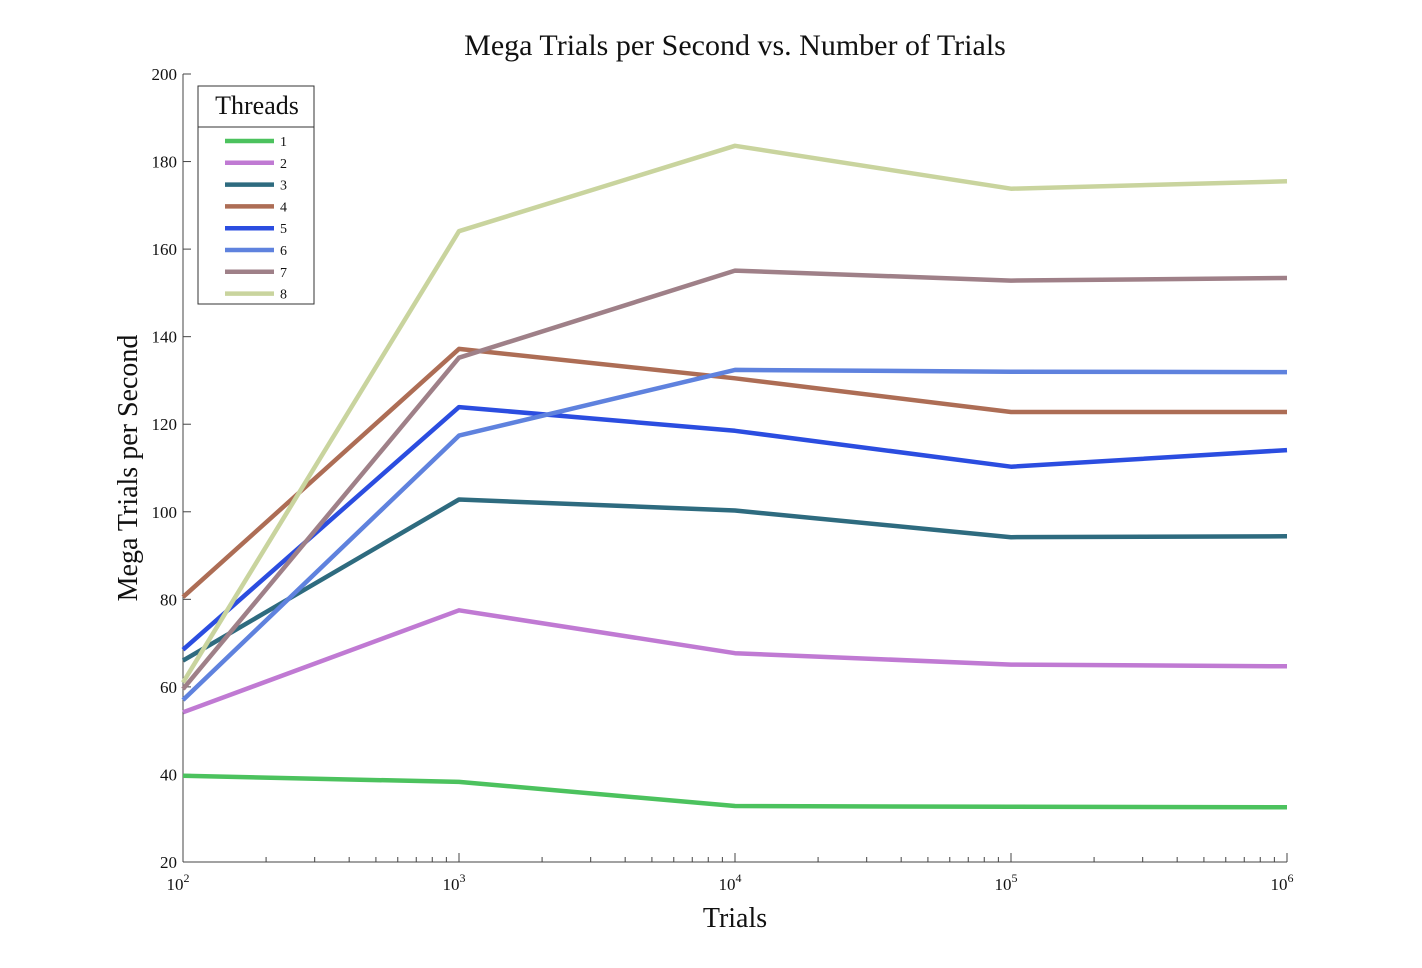 This screenshot has width=1422, height=968. I want to click on y-tick-label: 100, so click(165, 512).